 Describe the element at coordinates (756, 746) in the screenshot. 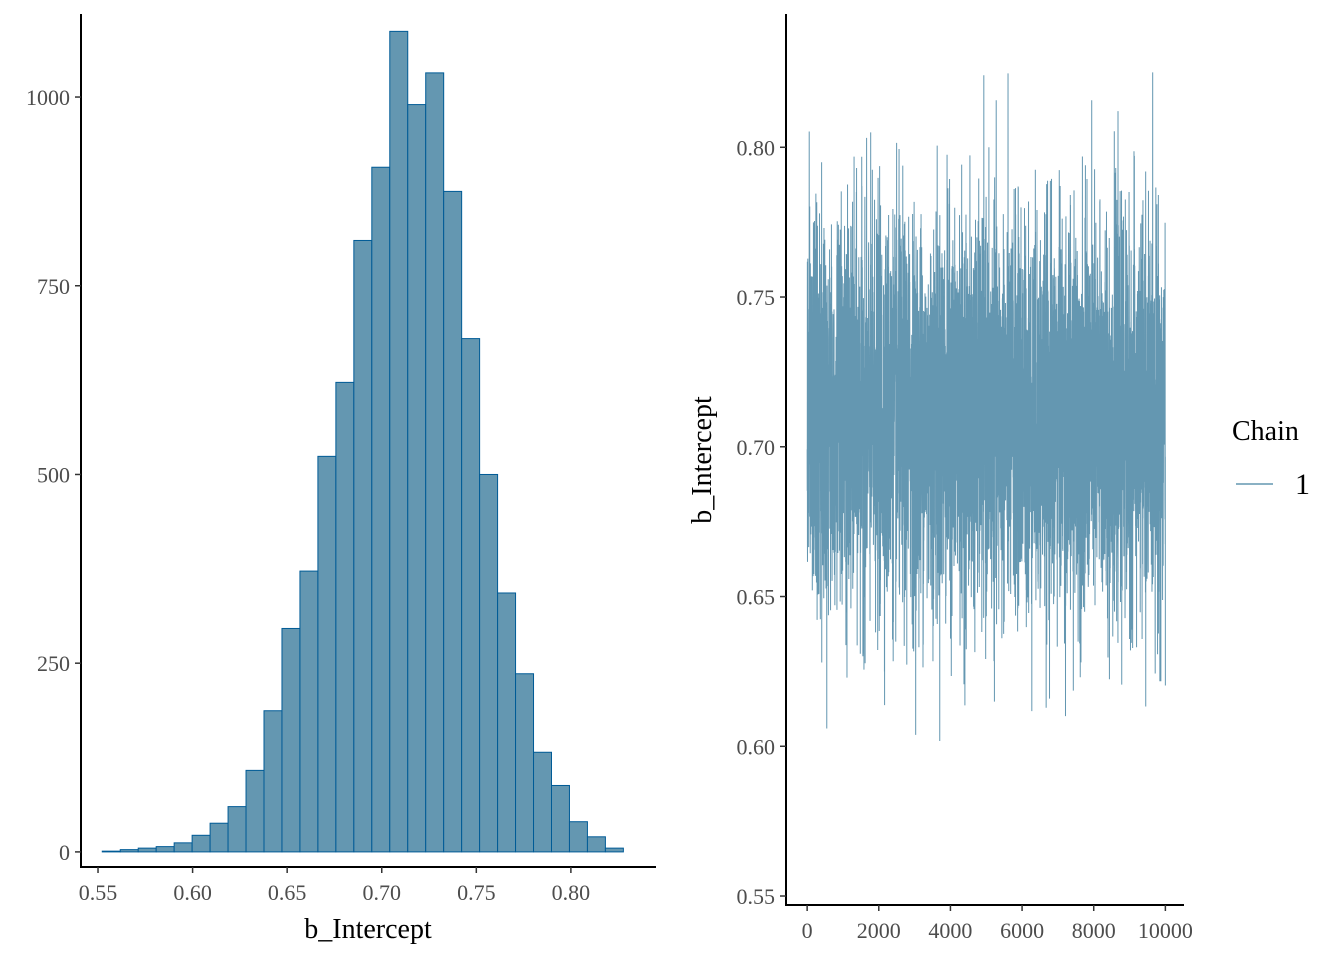

I see `trace-y-tick-label: 0.60` at that location.